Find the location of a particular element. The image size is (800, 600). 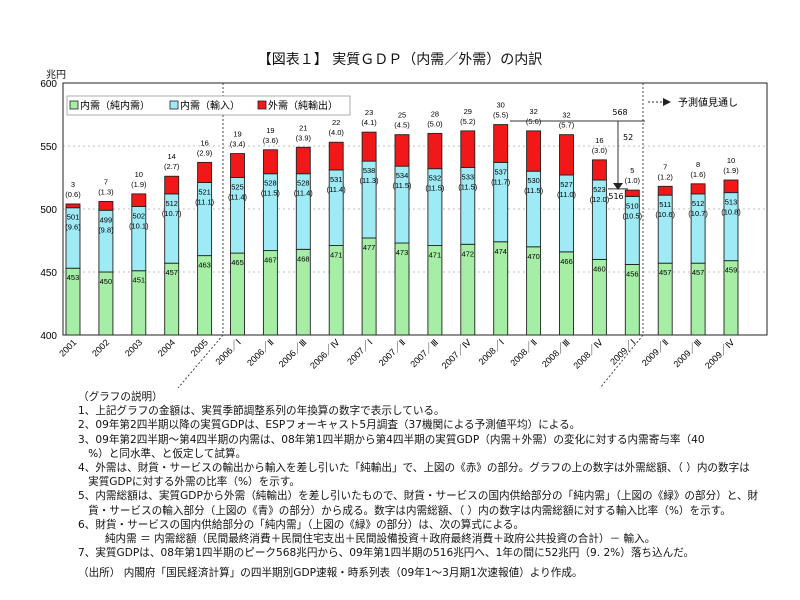

data-label-domestic-total: 499 is located at coordinates (106, 219).